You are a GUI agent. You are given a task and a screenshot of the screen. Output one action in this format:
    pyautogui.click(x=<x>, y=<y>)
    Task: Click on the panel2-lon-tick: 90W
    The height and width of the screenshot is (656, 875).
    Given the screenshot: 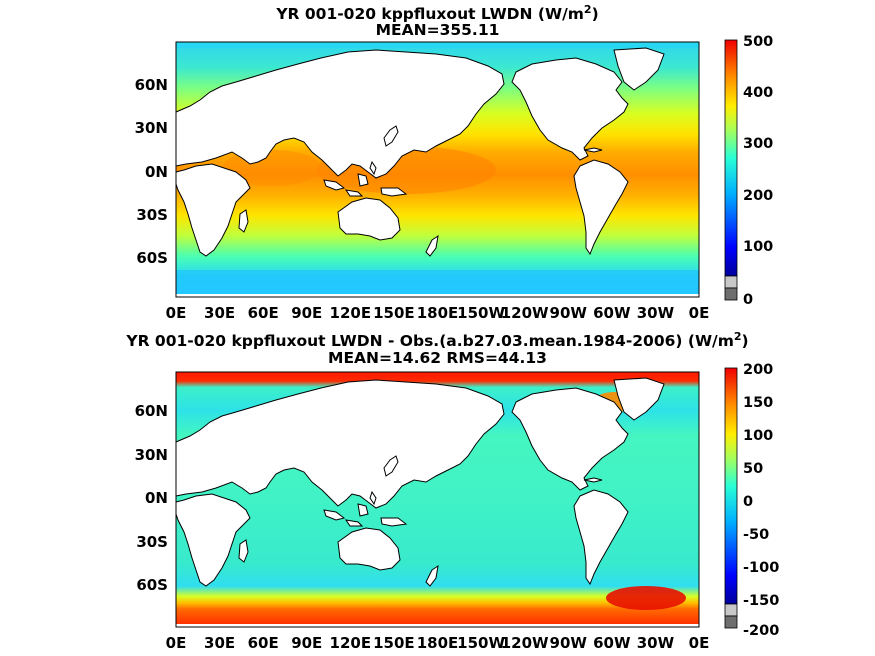 What is the action you would take?
    pyautogui.click(x=569, y=643)
    